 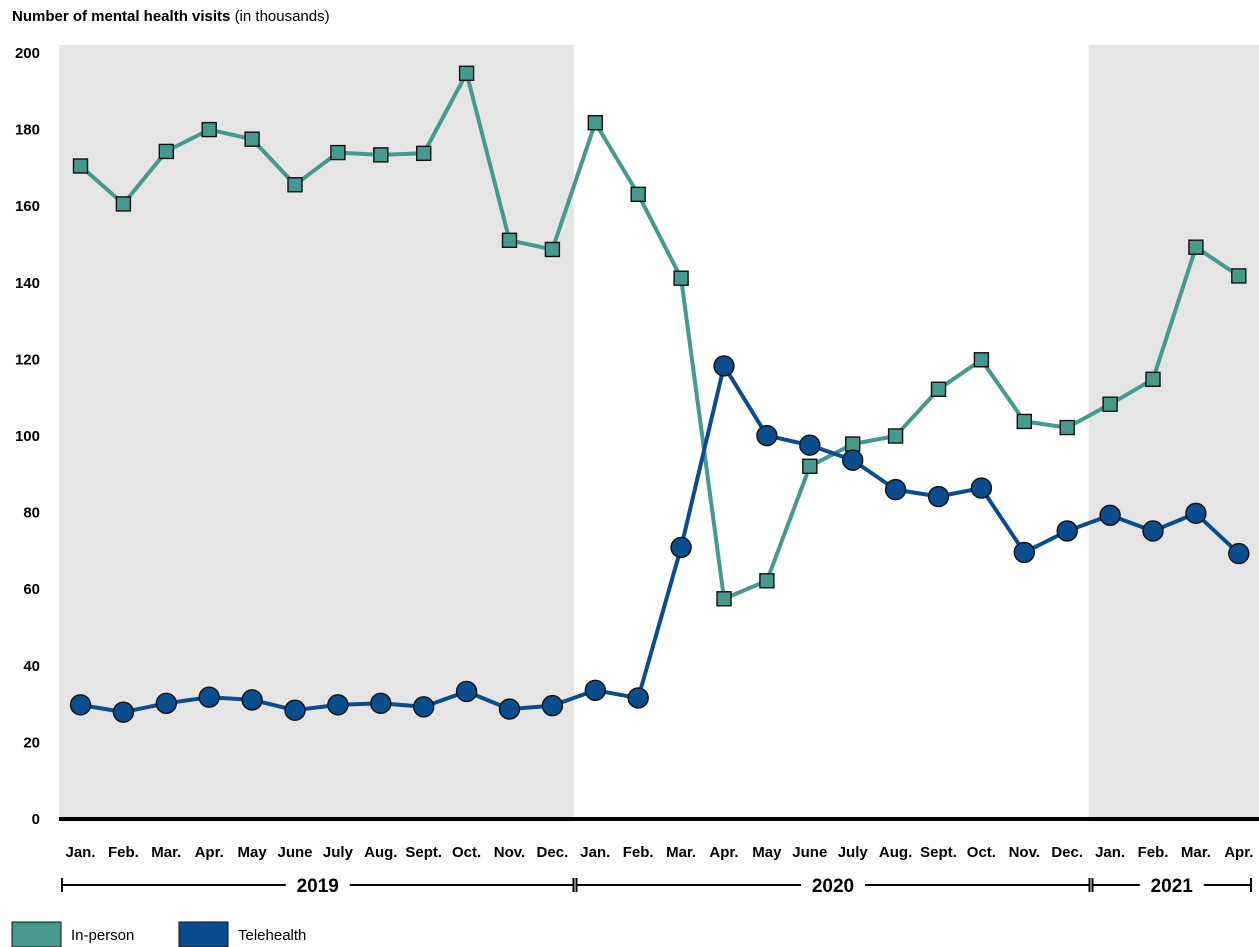 I want to click on legend-item-in-person: In-person, so click(x=72, y=934).